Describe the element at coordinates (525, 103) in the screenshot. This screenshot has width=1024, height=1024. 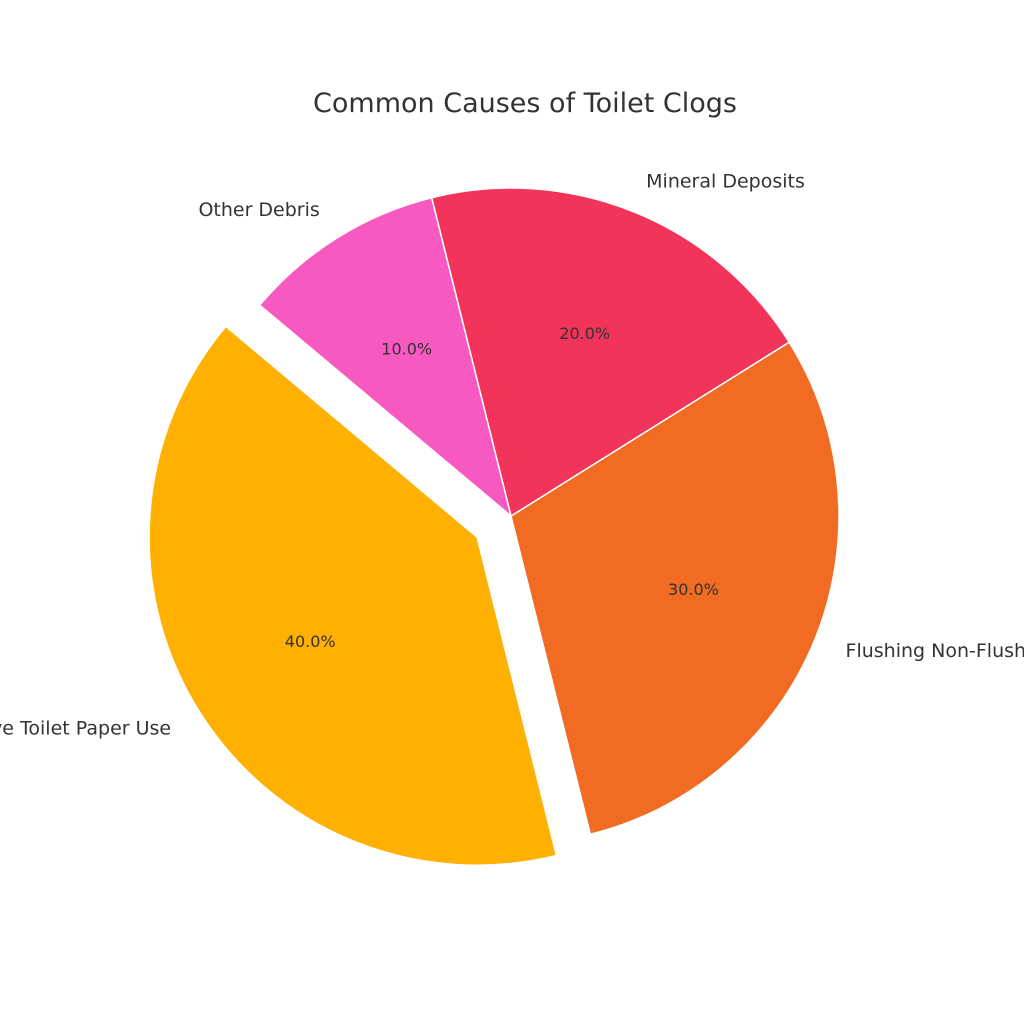
I see `chart-title: Common Causes of Toilet Clogs` at that location.